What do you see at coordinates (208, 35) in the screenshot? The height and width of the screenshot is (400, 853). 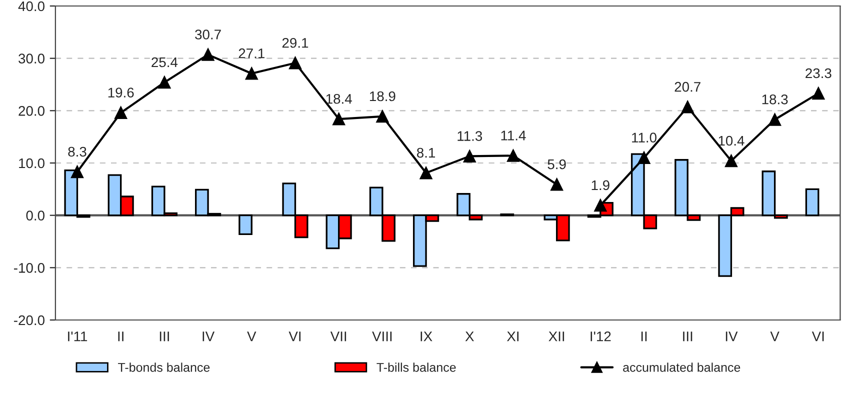 I see `data-label: 30.7` at bounding box center [208, 35].